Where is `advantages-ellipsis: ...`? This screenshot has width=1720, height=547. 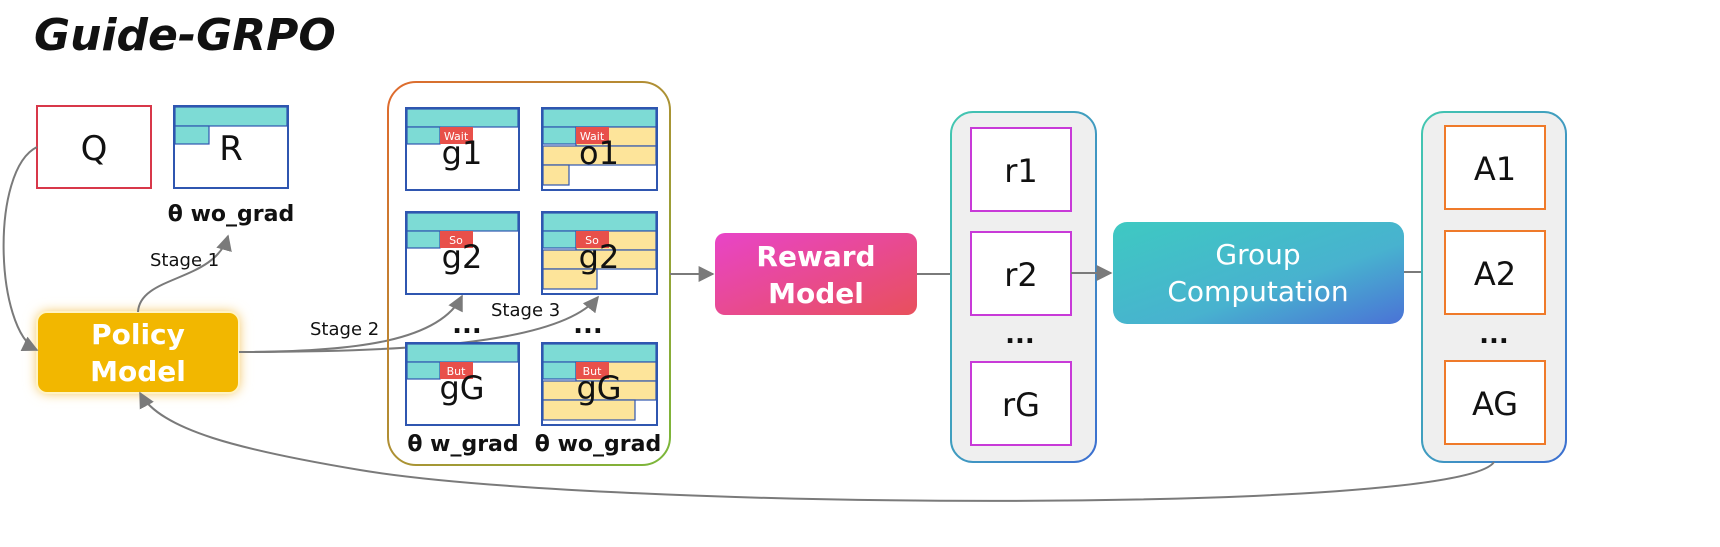
advantages-ellipsis: ... is located at coordinates (1494, 335).